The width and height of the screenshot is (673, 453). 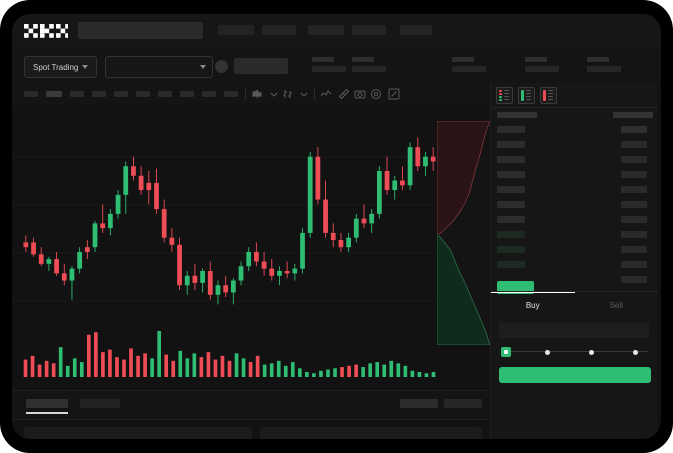 I want to click on timeframe-1-active, so click(x=54, y=94).